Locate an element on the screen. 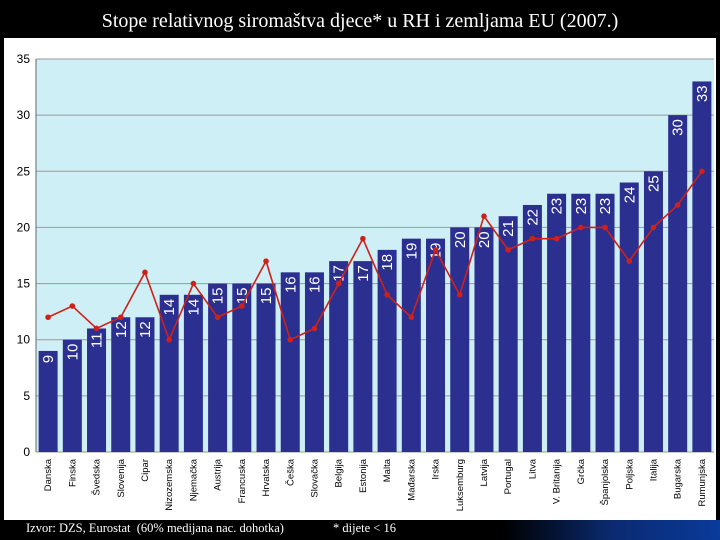 The width and height of the screenshot is (720, 540). category-label: Italija is located at coordinates (653, 469).